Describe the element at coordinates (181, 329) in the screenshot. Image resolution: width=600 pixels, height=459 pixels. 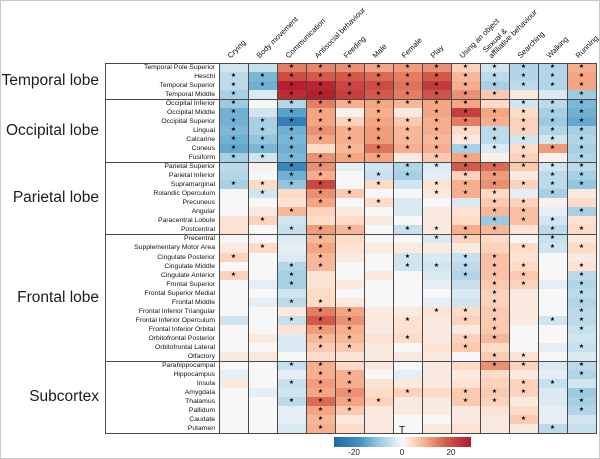
I see `row-label: Frontal Inferior Orbital` at that location.